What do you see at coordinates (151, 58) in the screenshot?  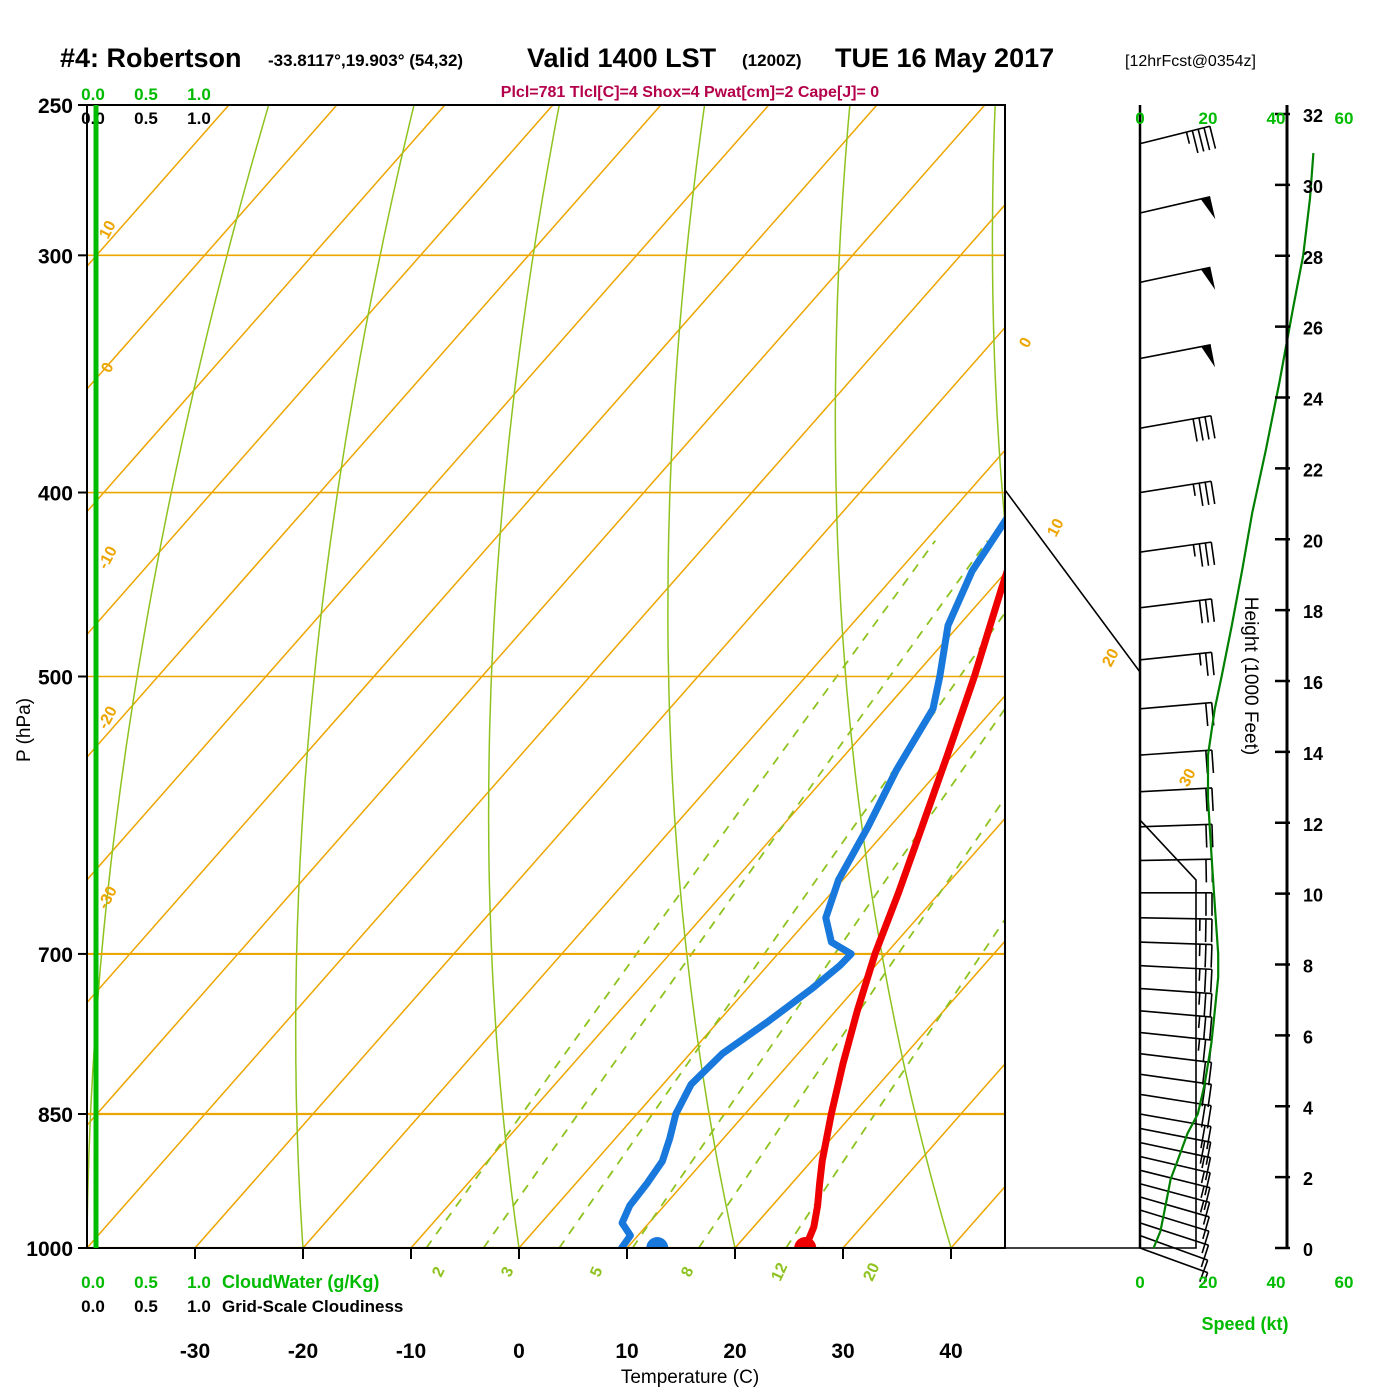 I see `station-title: #4: Robertson` at bounding box center [151, 58].